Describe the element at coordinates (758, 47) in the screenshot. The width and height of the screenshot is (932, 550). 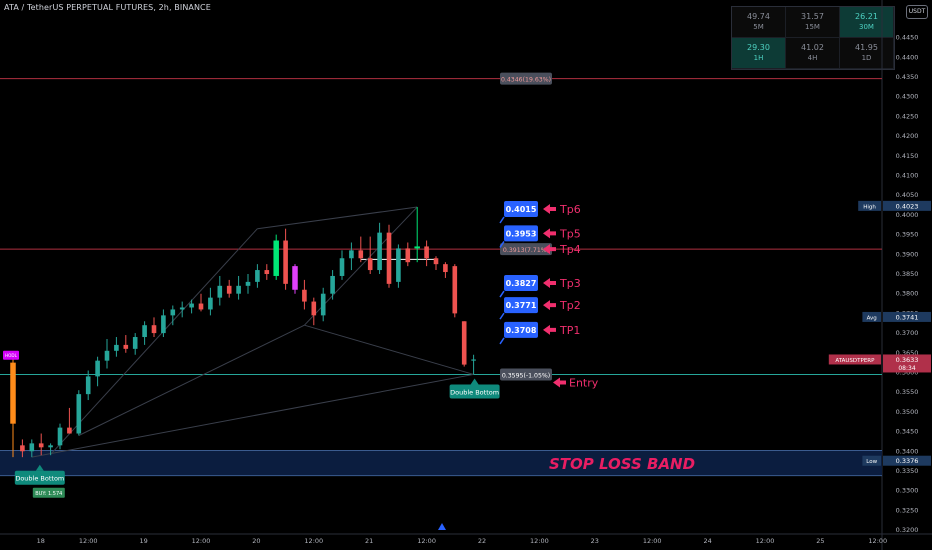
I see `rsi-value: 29.30` at that location.